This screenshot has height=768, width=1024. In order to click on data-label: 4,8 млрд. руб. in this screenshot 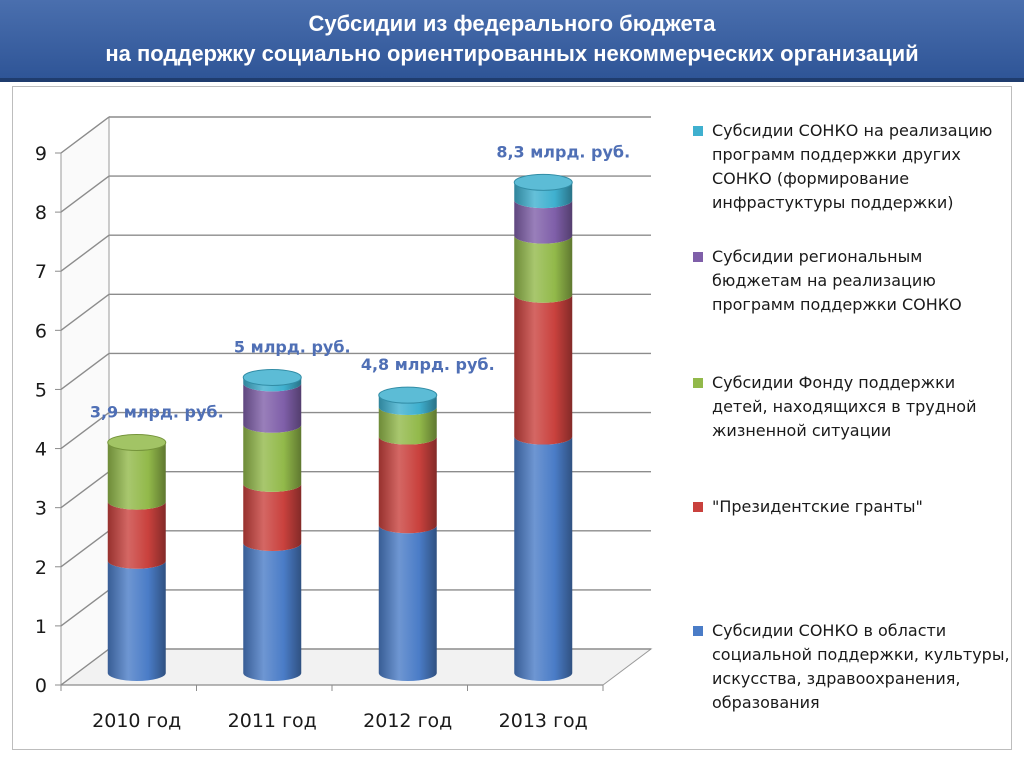, I will do `click(428, 364)`.